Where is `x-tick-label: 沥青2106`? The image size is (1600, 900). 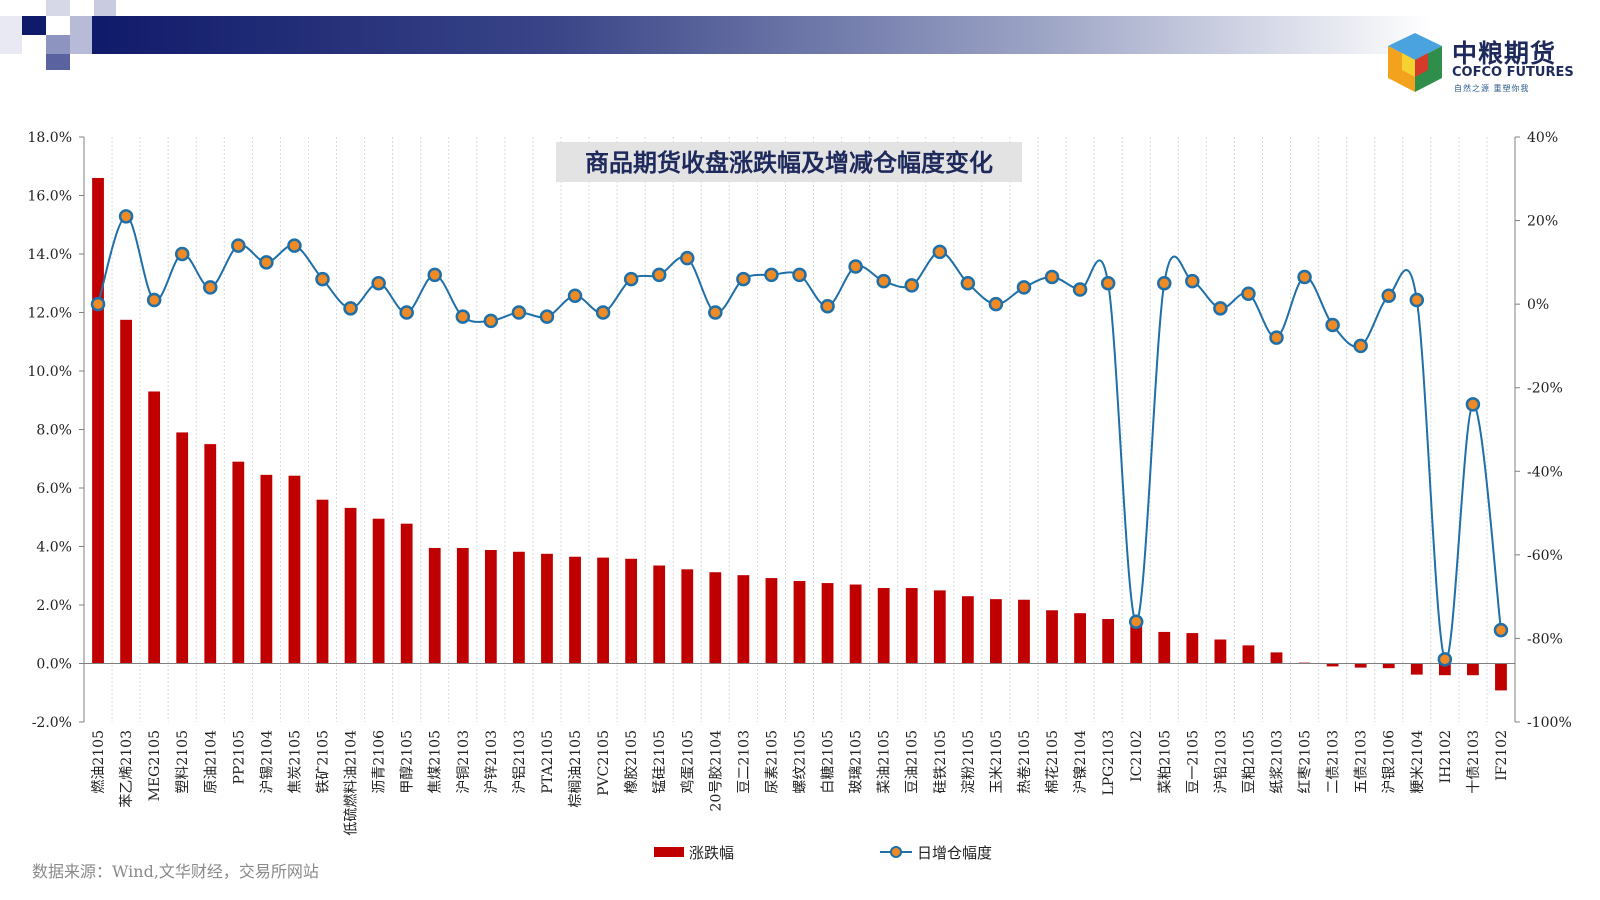
x-tick-label: 沥青2106 is located at coordinates (380, 762).